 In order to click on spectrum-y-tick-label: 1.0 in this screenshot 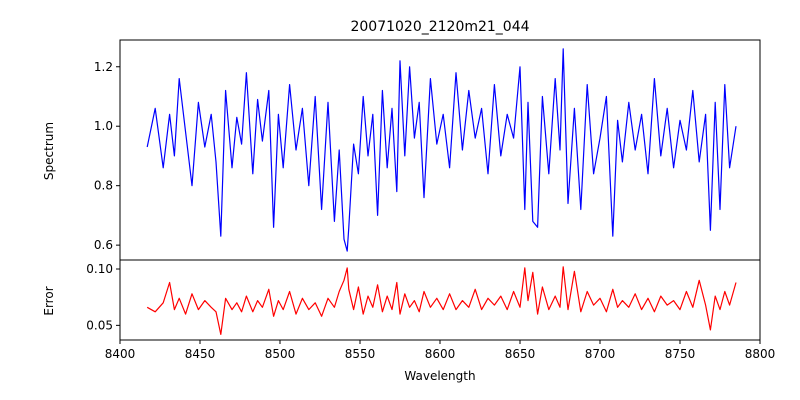, I will do `click(103, 126)`.